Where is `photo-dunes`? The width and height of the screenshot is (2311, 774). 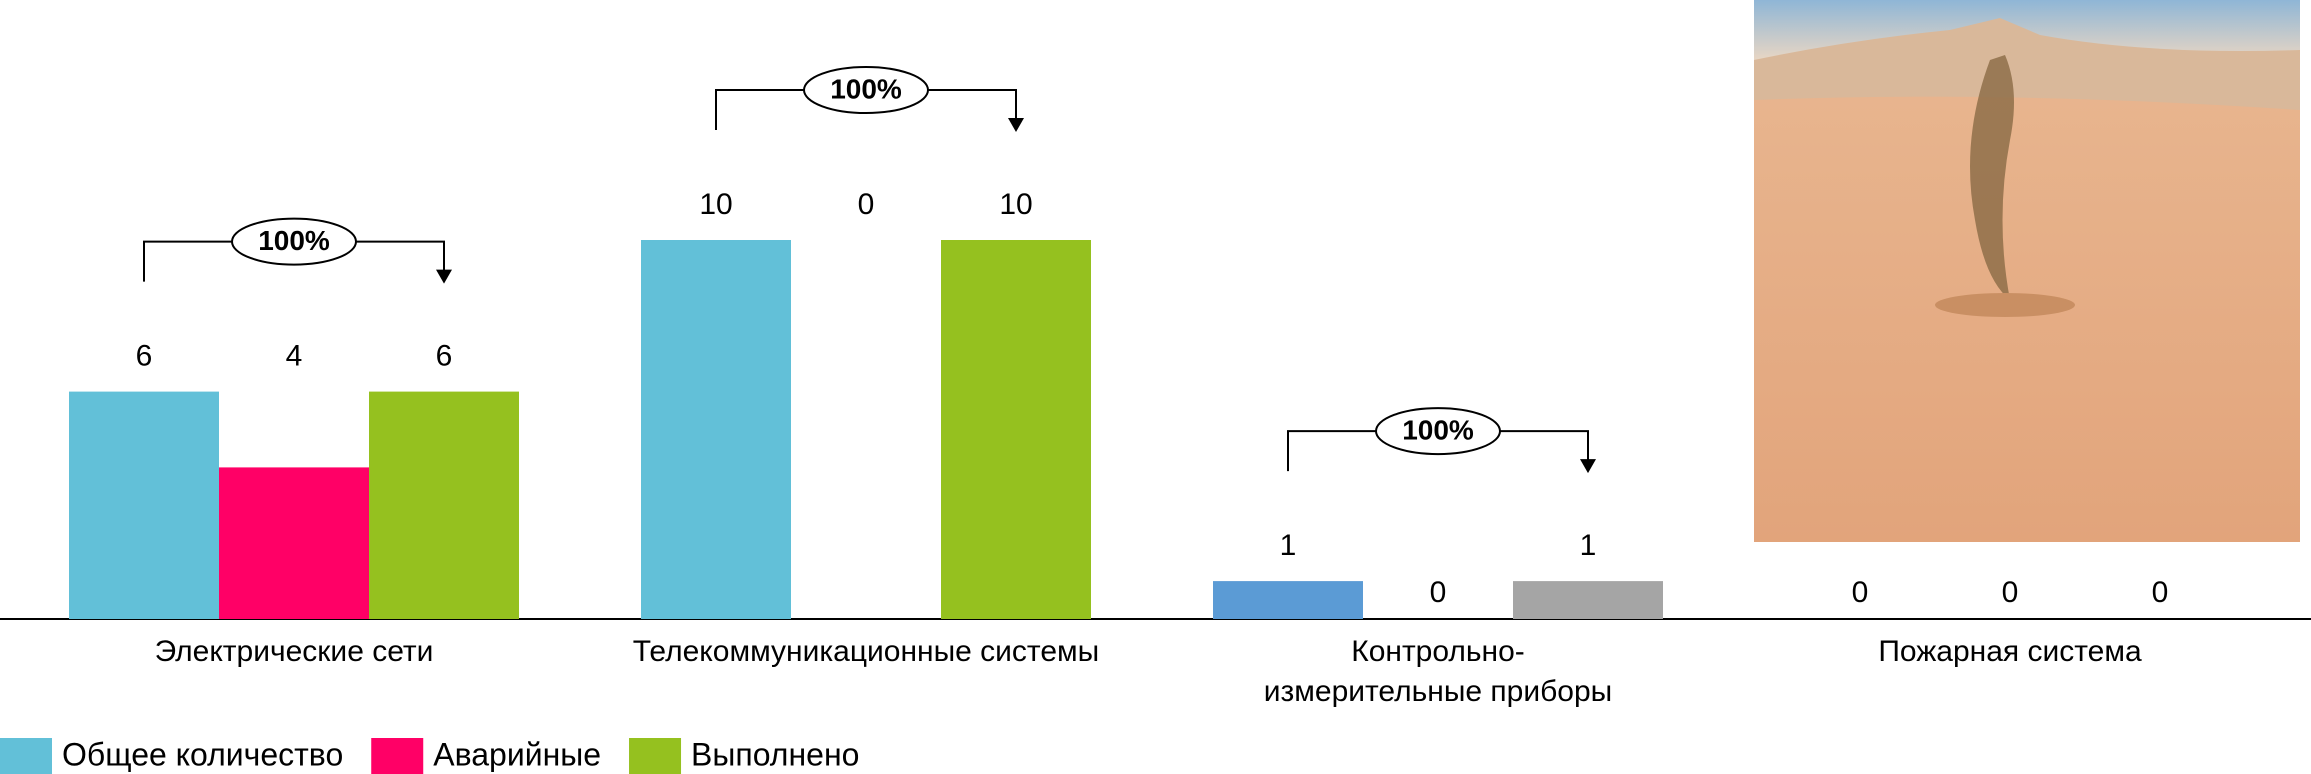 photo-dunes is located at coordinates (2027, 64).